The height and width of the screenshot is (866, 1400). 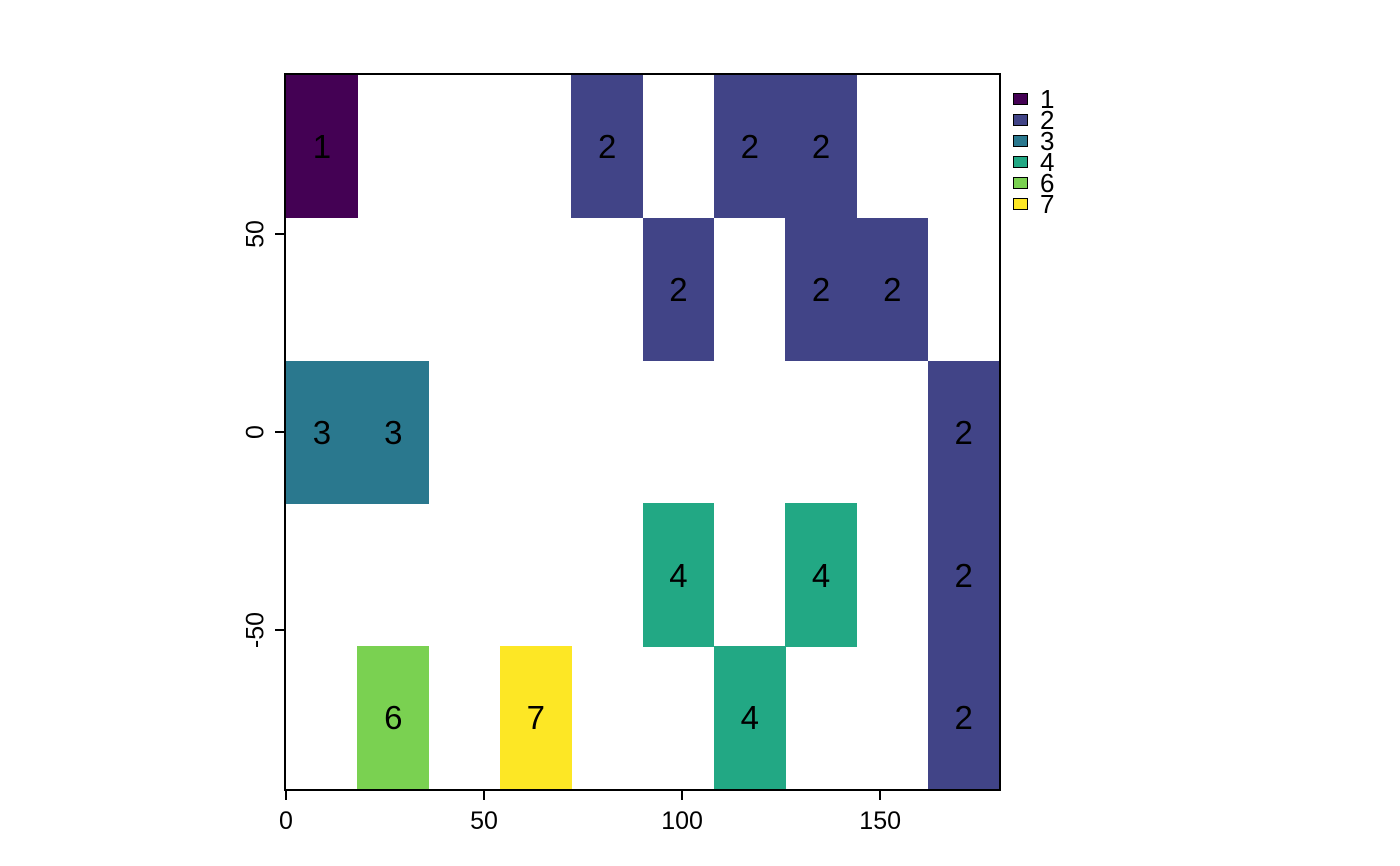 What do you see at coordinates (1047, 140) in the screenshot?
I see `legend-label: 3` at bounding box center [1047, 140].